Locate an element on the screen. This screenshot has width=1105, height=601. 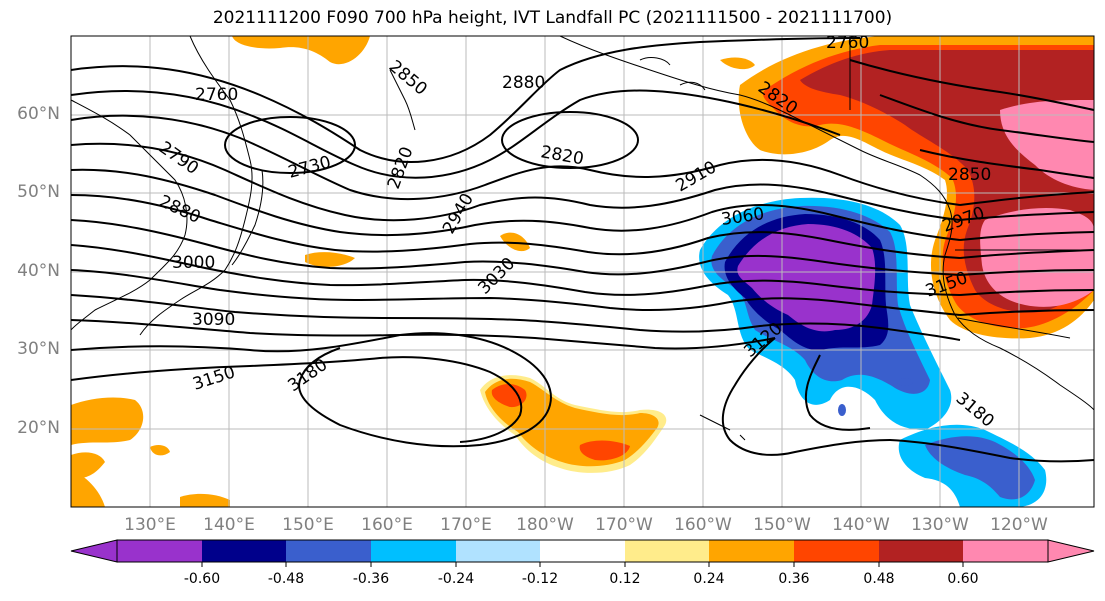
lon-label: 160°W is located at coordinates (703, 525).